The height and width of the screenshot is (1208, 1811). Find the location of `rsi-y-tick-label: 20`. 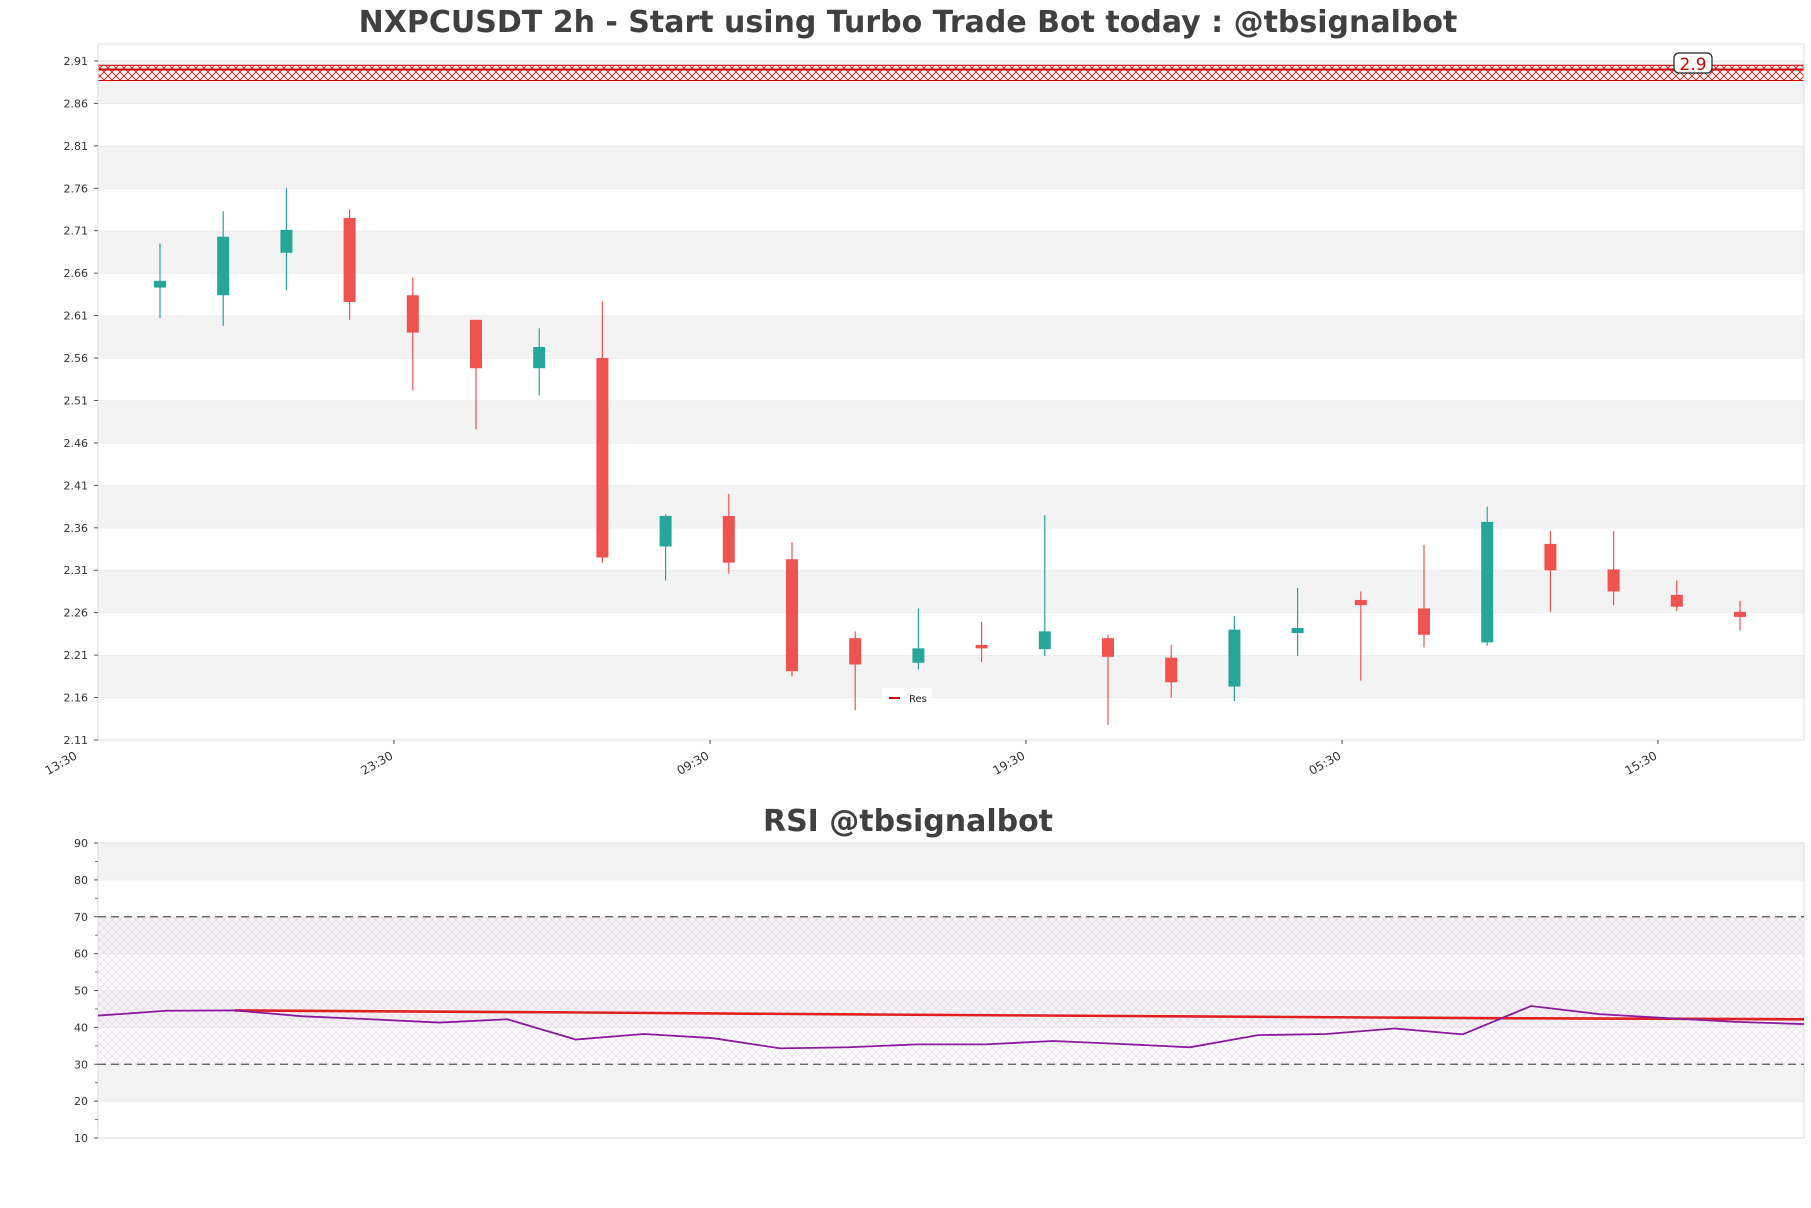

rsi-y-tick-label: 20 is located at coordinates (81, 1101).